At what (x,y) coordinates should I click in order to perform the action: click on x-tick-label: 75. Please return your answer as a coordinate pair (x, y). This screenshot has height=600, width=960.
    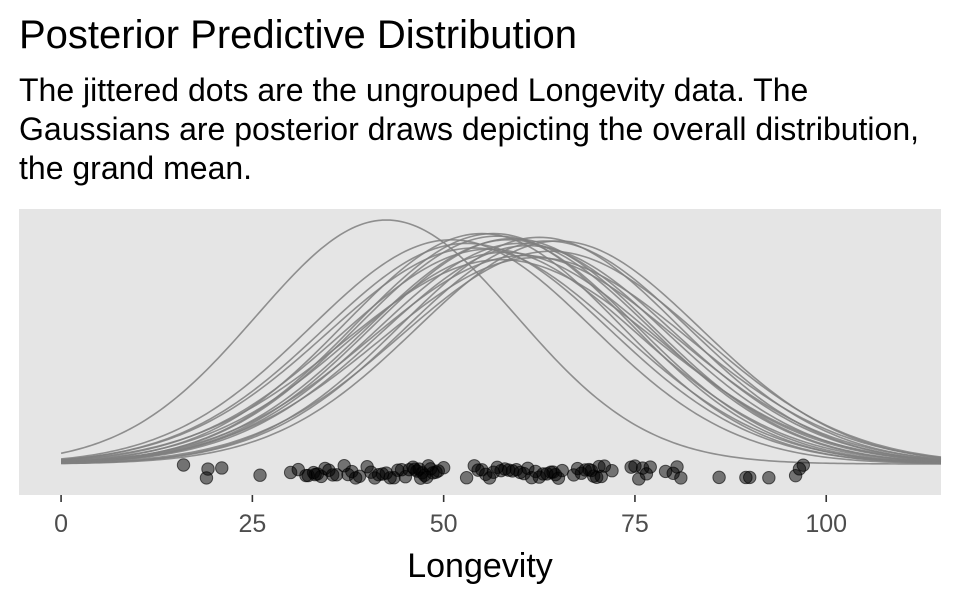
    Looking at the image, I should click on (635, 524).